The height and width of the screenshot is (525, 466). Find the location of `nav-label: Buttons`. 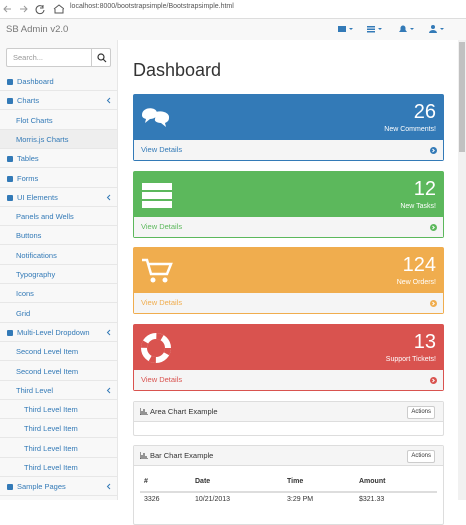

nav-label: Buttons is located at coordinates (29, 236).